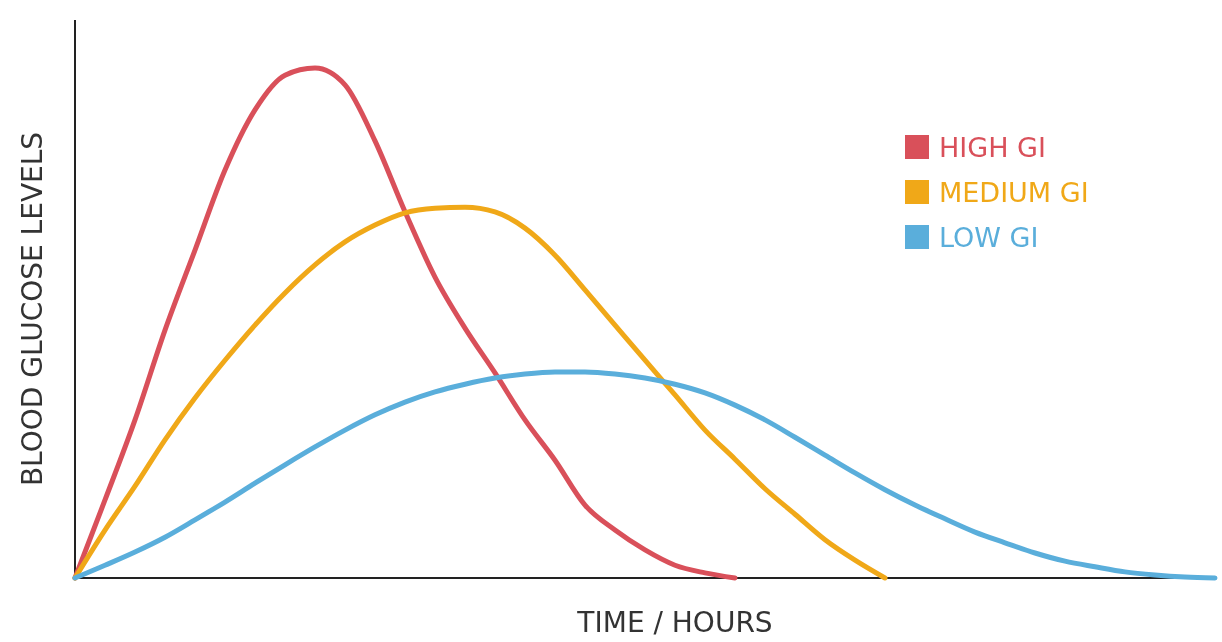  I want to click on legend-label: HIGH GI, so click(992, 147).